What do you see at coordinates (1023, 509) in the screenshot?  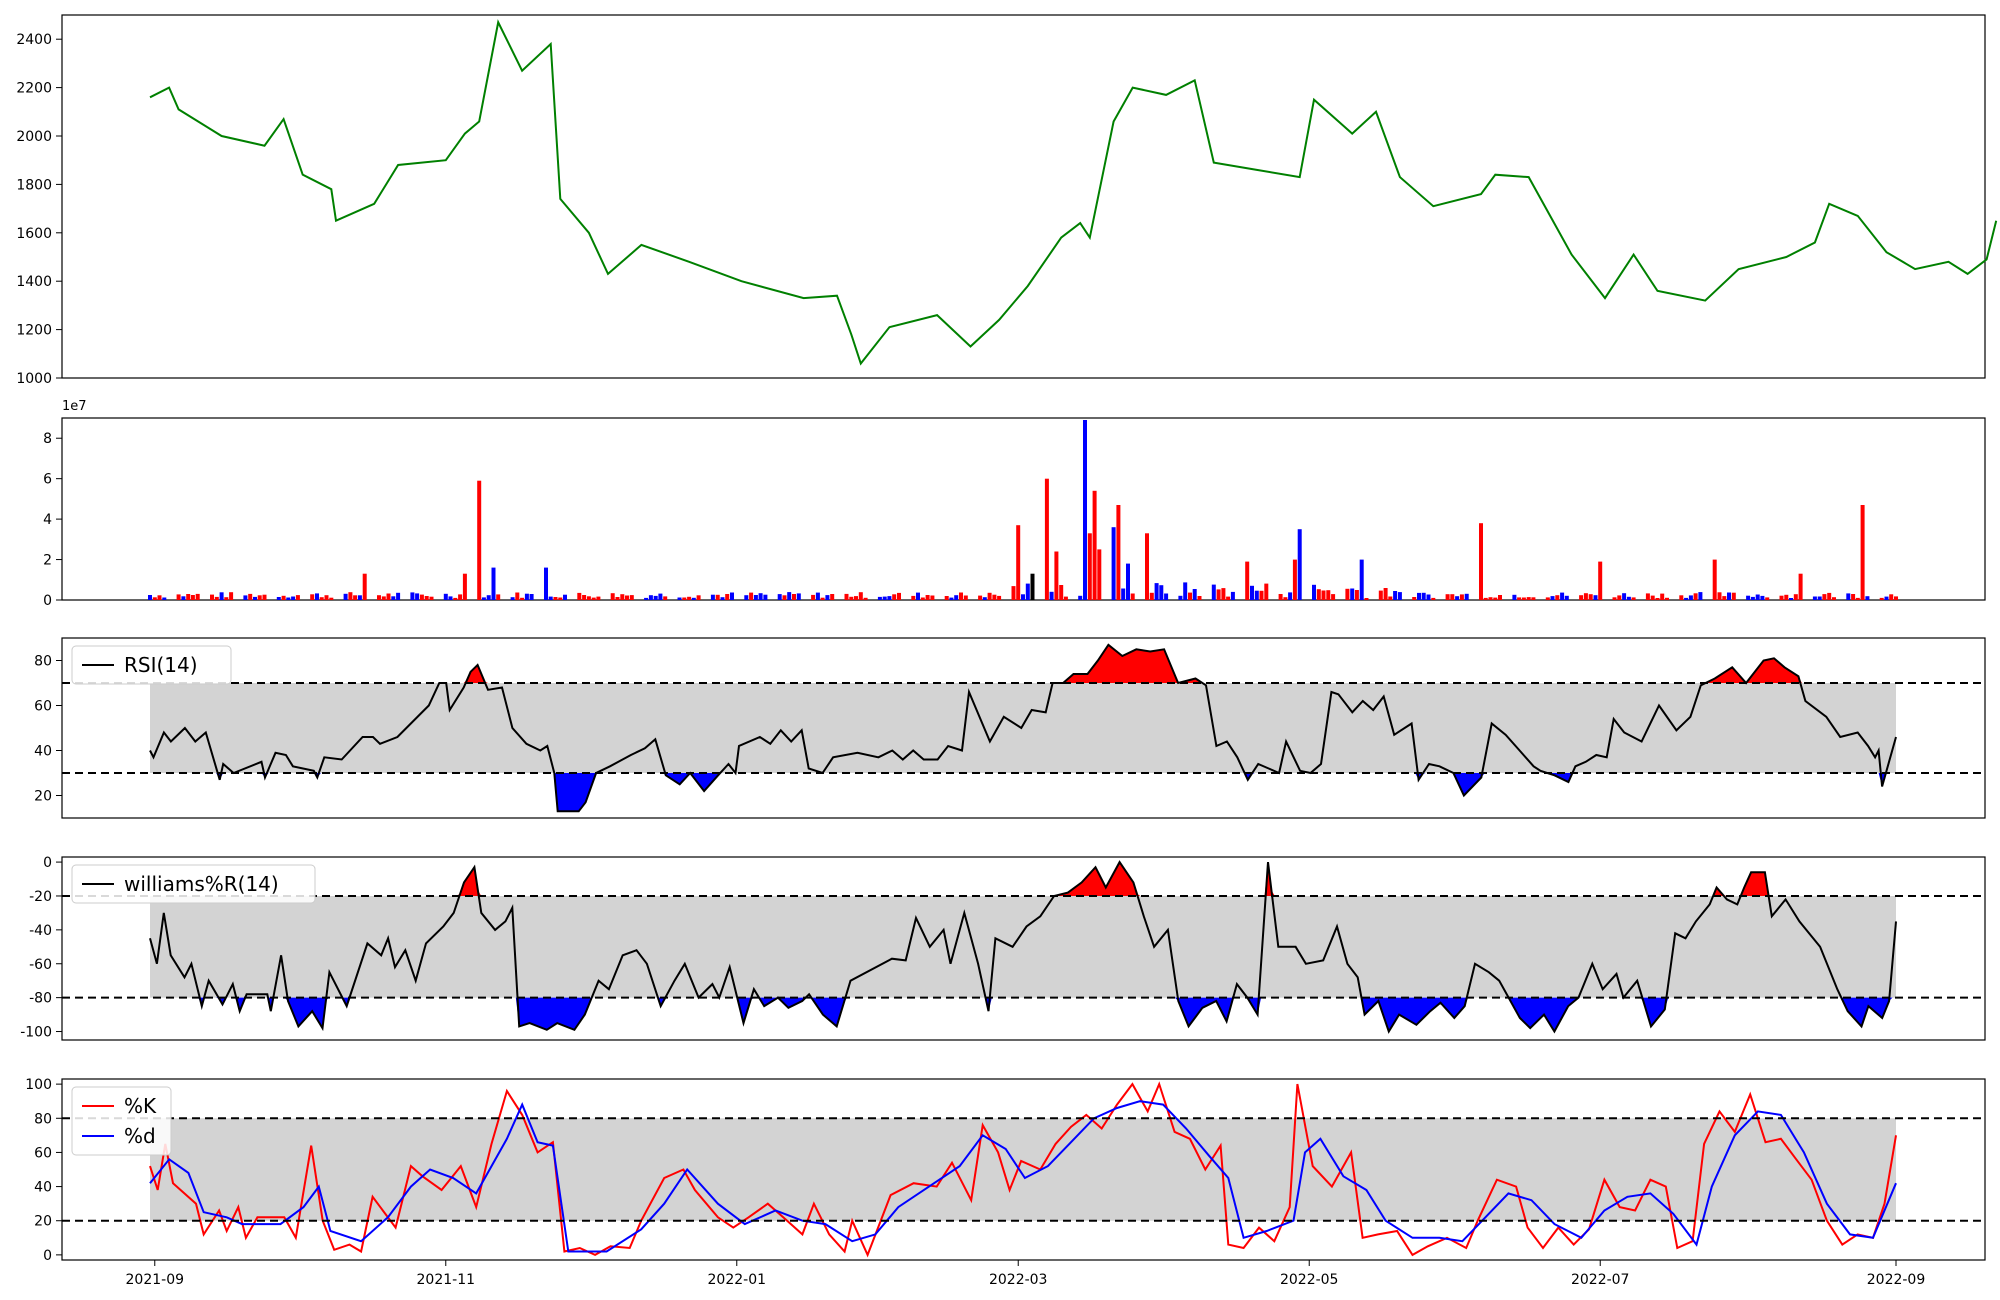 I see `volume-frame` at bounding box center [1023, 509].